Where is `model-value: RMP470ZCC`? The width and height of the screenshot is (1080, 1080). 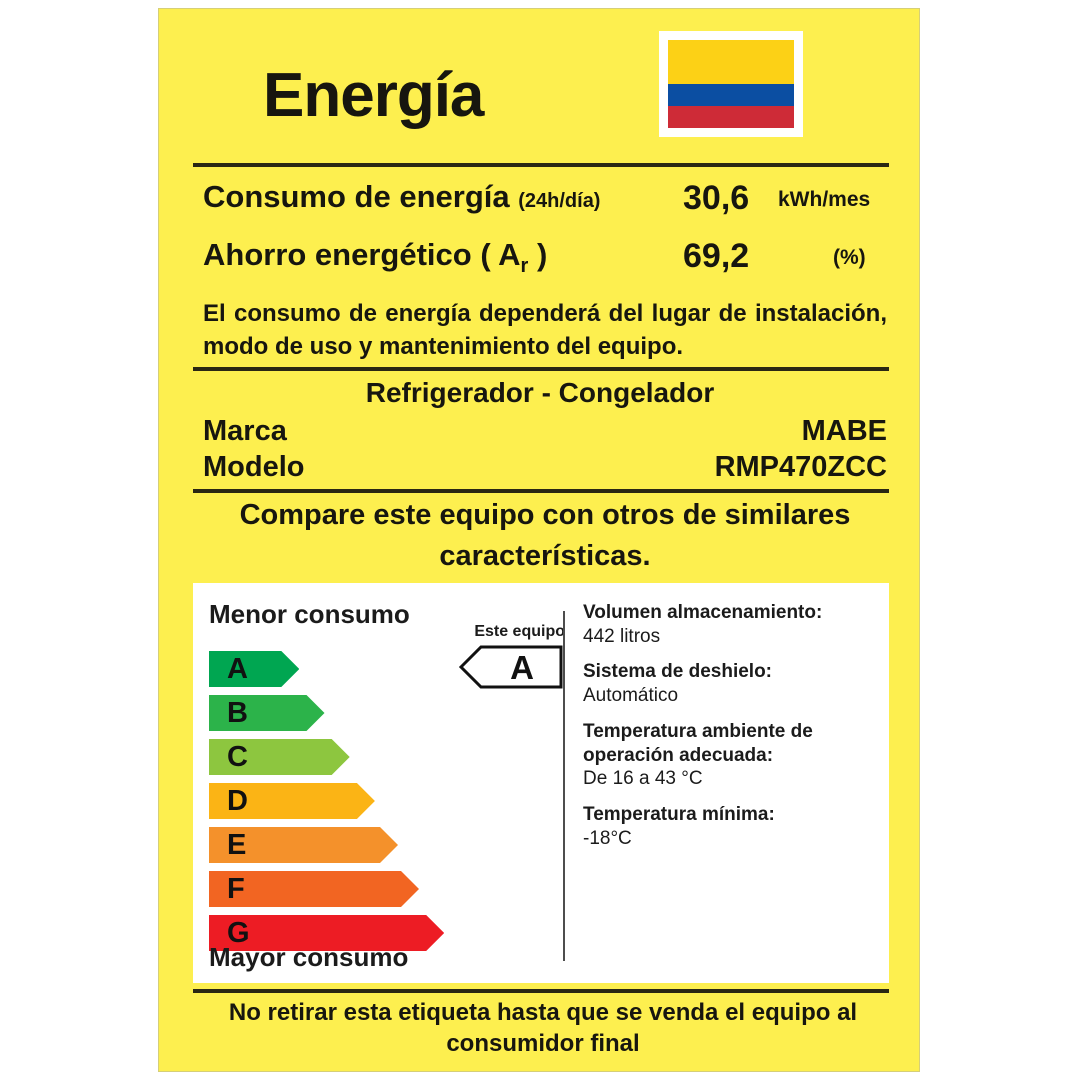
model-value: RMP470ZCC is located at coordinates (800, 467).